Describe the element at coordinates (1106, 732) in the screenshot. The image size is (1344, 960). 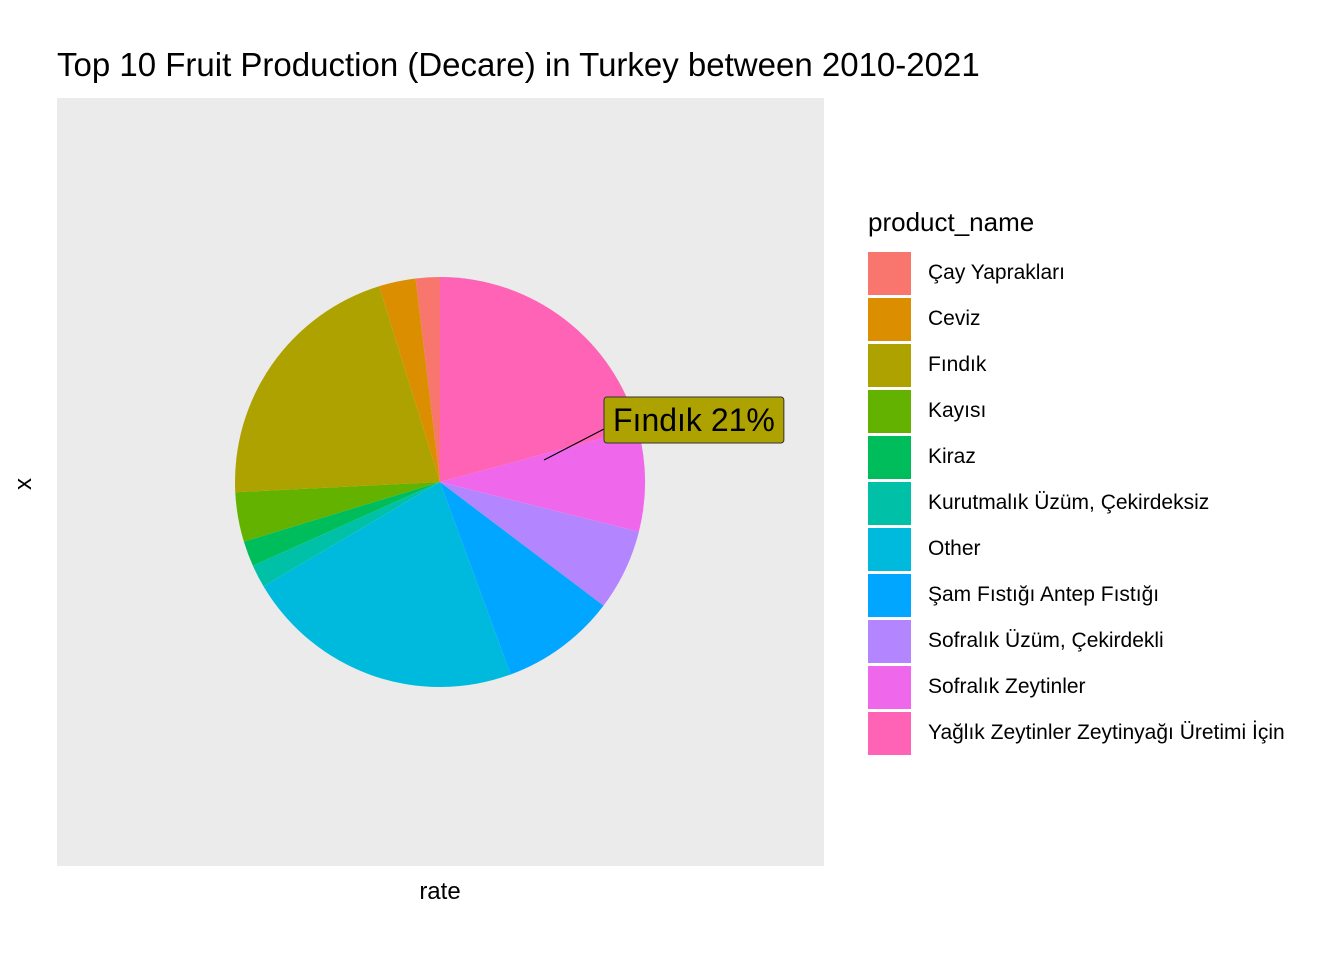
I see `legend-label: Yağlık Zeytinler Zeytinyağı Üretimi İçin` at that location.